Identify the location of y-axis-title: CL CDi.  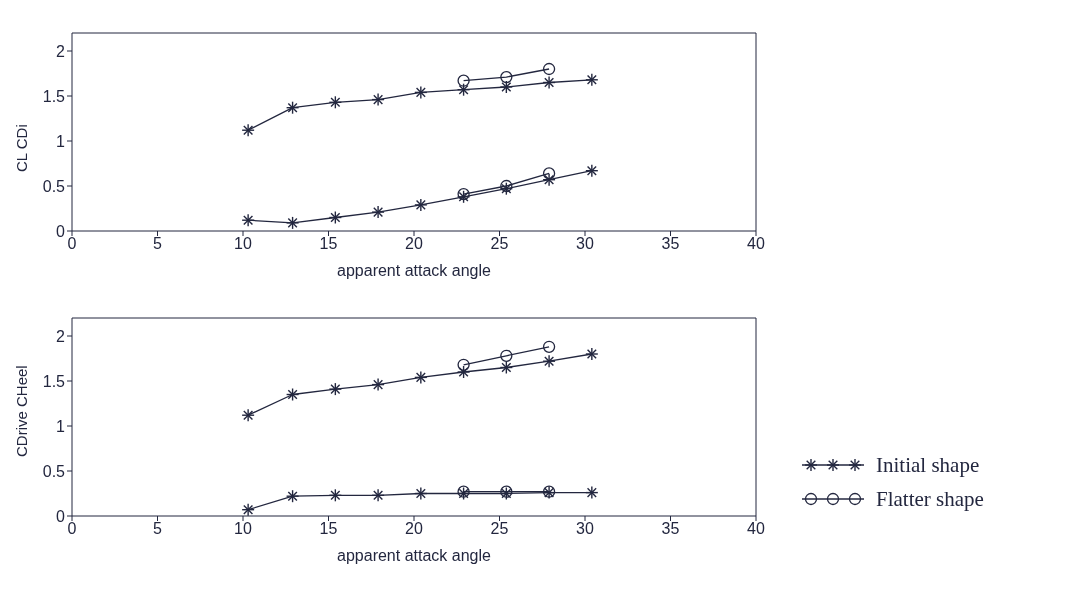
(22, 148).